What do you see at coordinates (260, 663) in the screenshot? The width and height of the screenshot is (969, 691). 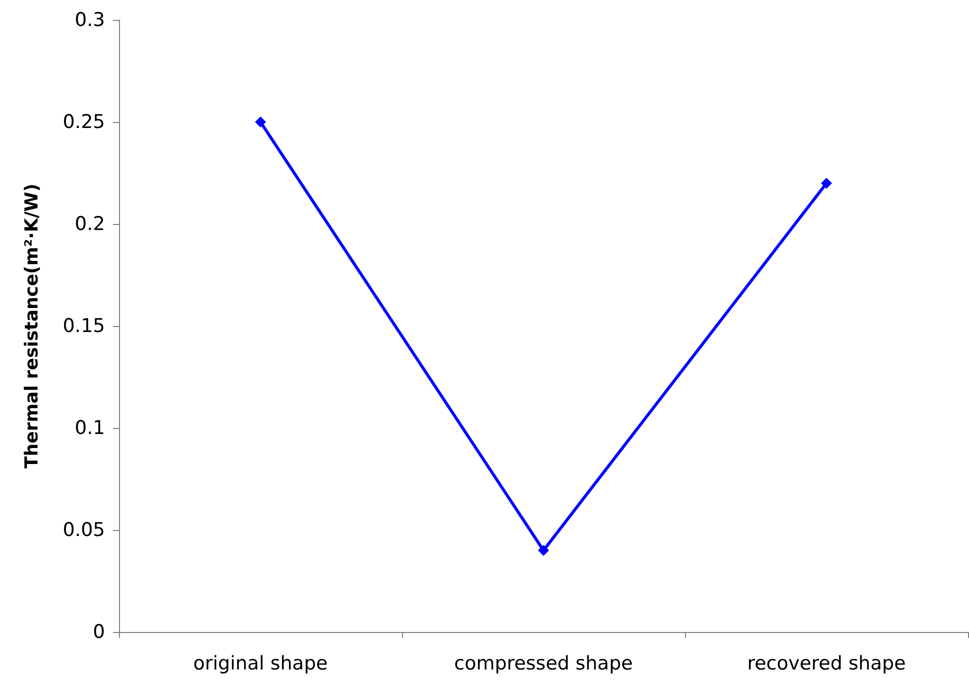 I see `x-tick-label: original shape` at bounding box center [260, 663].